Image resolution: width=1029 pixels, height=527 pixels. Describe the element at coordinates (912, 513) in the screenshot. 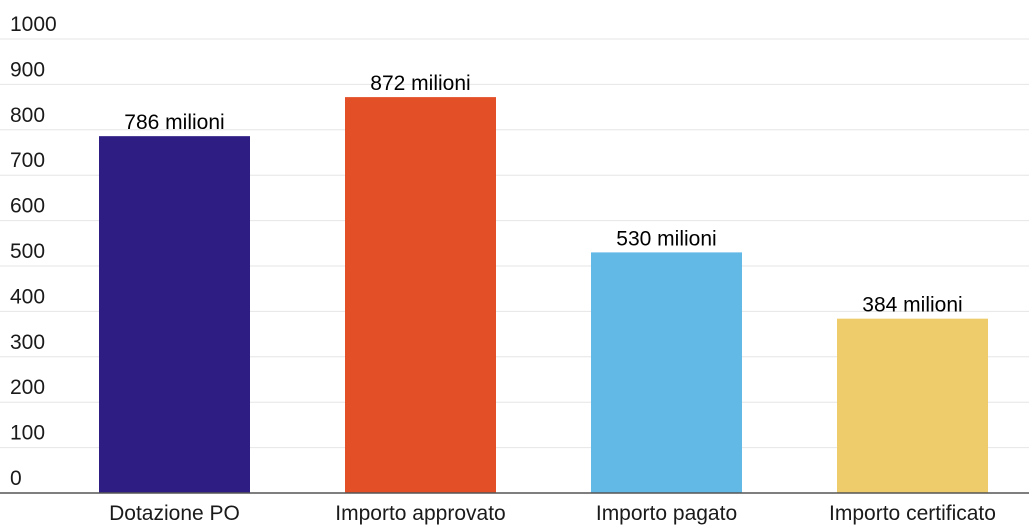

I see `x-tick-label: Importo certificato` at that location.